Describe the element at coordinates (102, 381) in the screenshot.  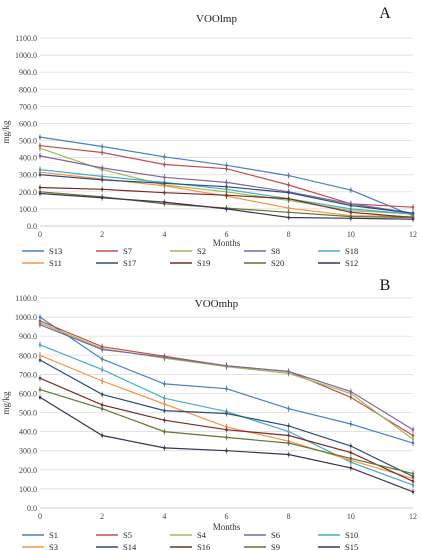
I see `data-point-s3` at that location.